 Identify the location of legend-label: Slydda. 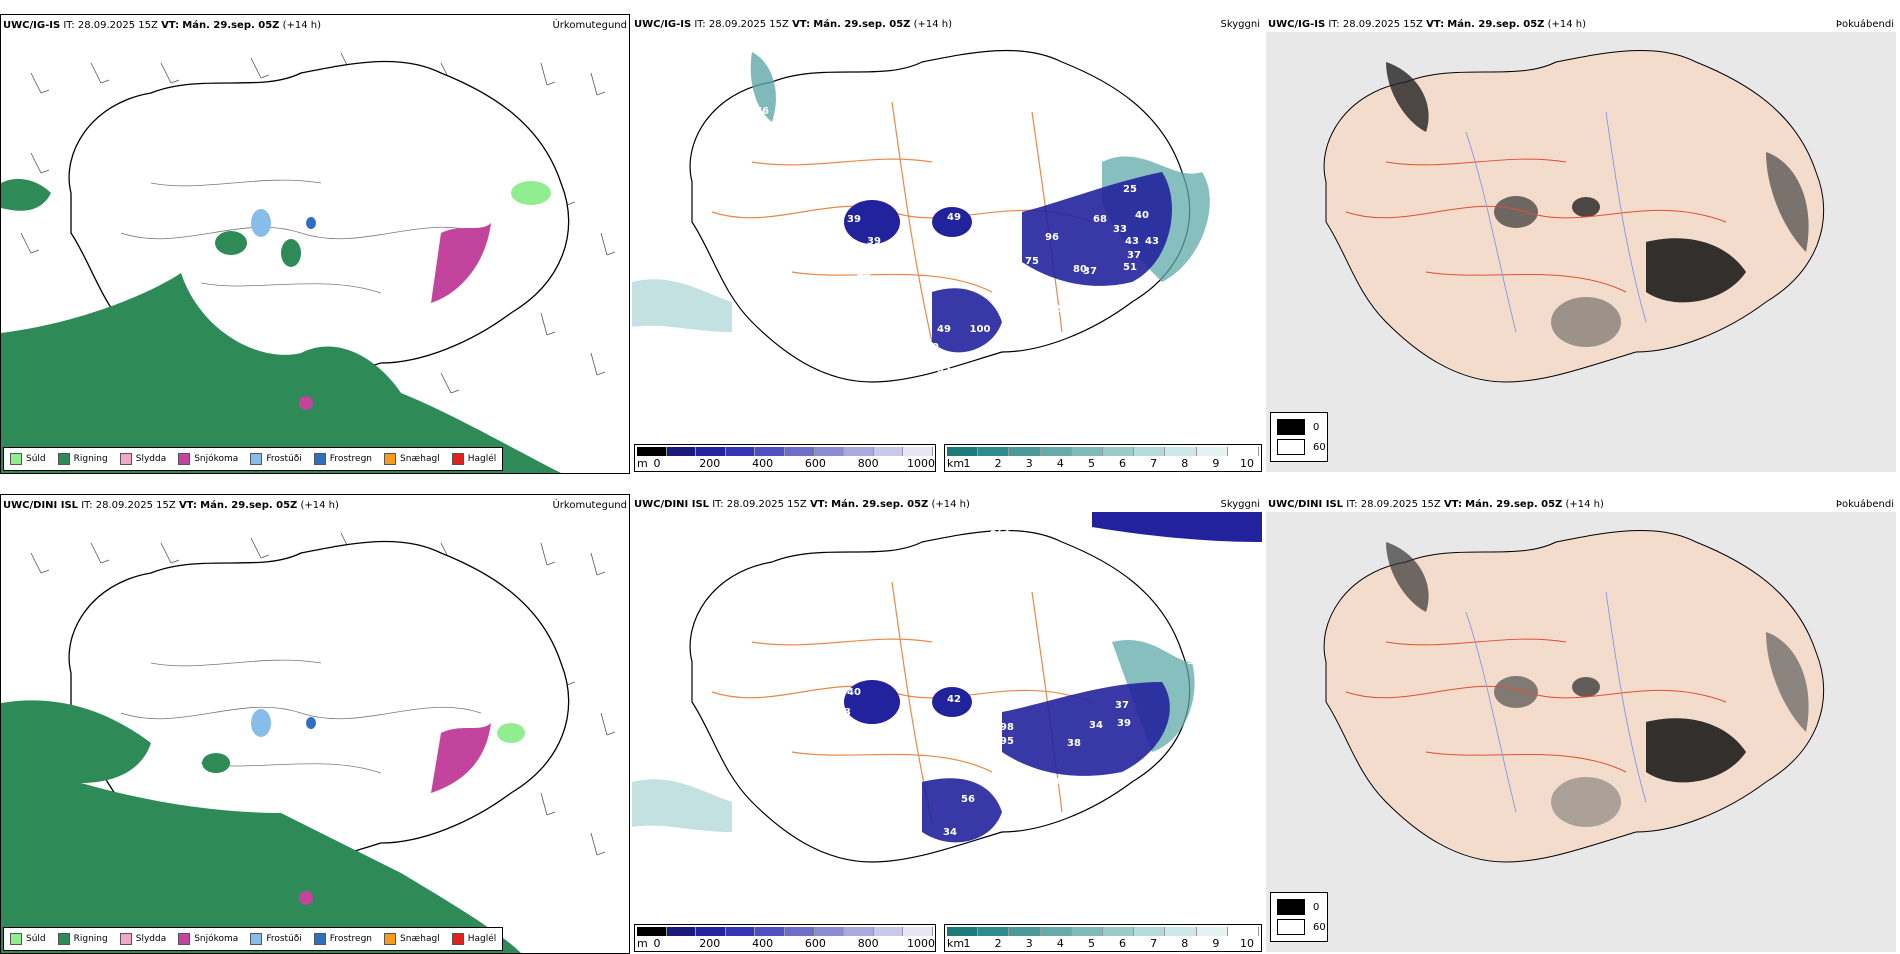
(151, 459).